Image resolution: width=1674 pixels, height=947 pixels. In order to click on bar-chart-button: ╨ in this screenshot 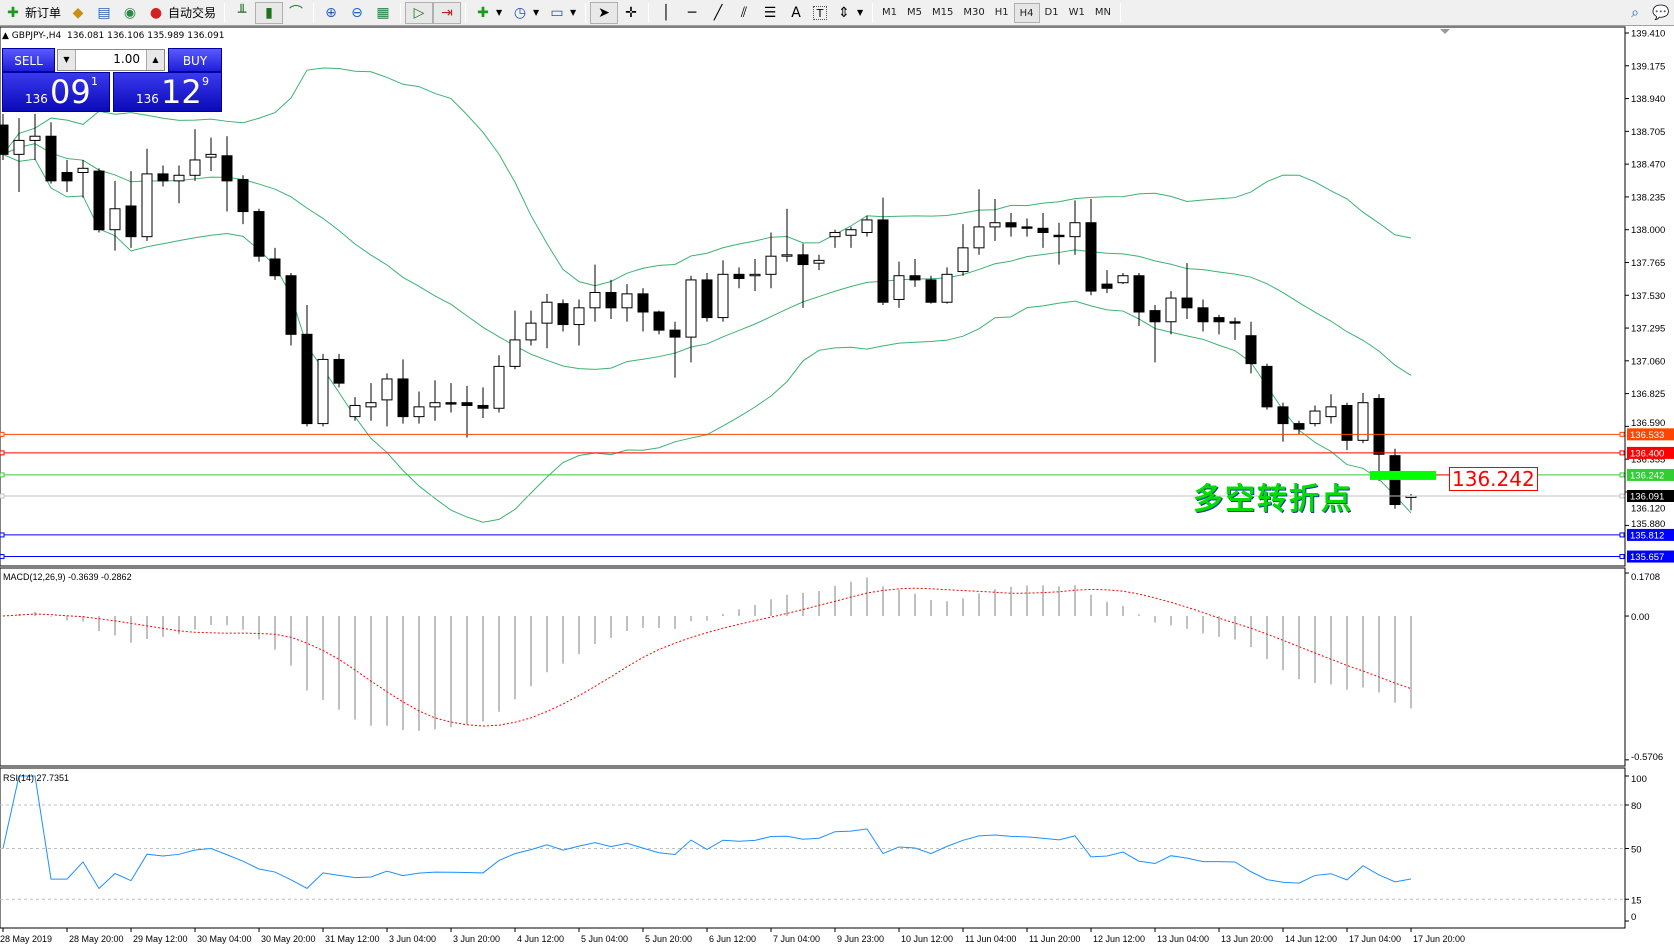, I will do `click(242, 13)`.